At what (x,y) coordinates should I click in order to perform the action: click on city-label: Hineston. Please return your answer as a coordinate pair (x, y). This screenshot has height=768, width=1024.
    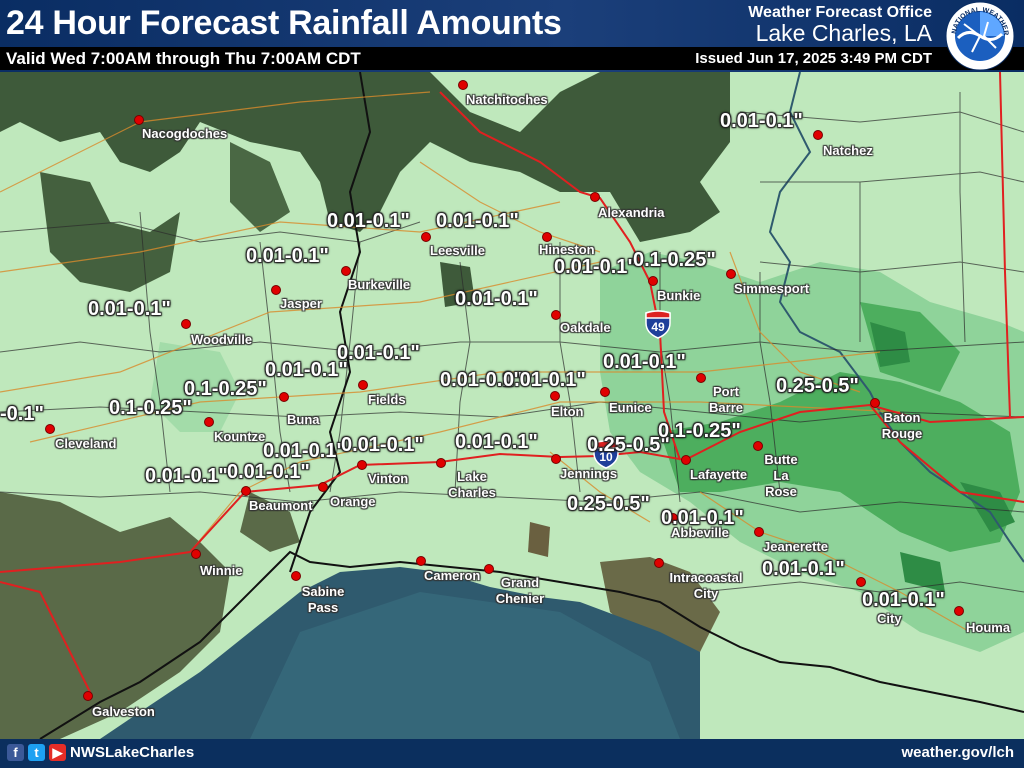
    Looking at the image, I should click on (567, 249).